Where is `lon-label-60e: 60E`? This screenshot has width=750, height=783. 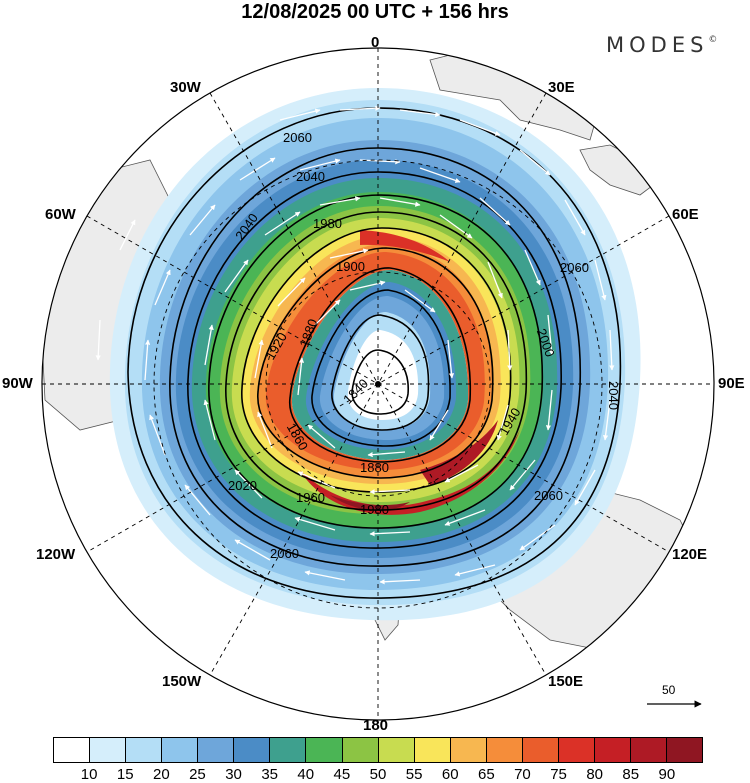
lon-label-60e: 60E is located at coordinates (685, 214).